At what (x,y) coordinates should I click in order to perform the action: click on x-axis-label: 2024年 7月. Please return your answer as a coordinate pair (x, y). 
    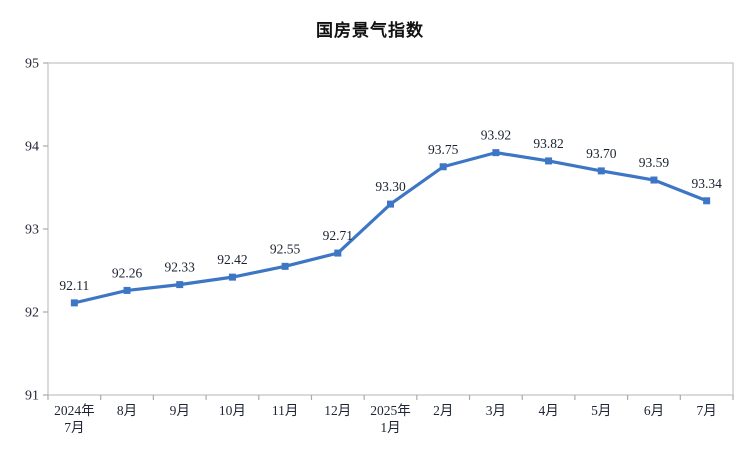
    Looking at the image, I should click on (74, 419).